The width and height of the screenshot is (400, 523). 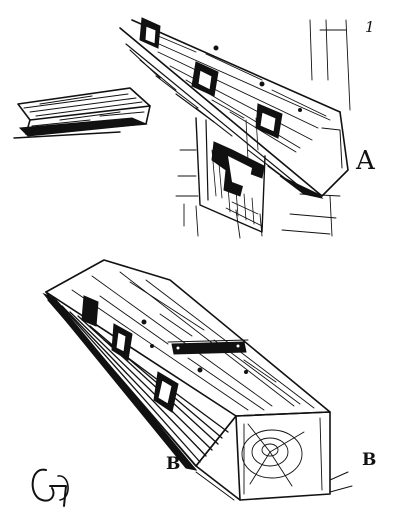 What do you see at coordinates (274, 486) in the screenshot?
I see `ground-shading` at bounding box center [274, 486].